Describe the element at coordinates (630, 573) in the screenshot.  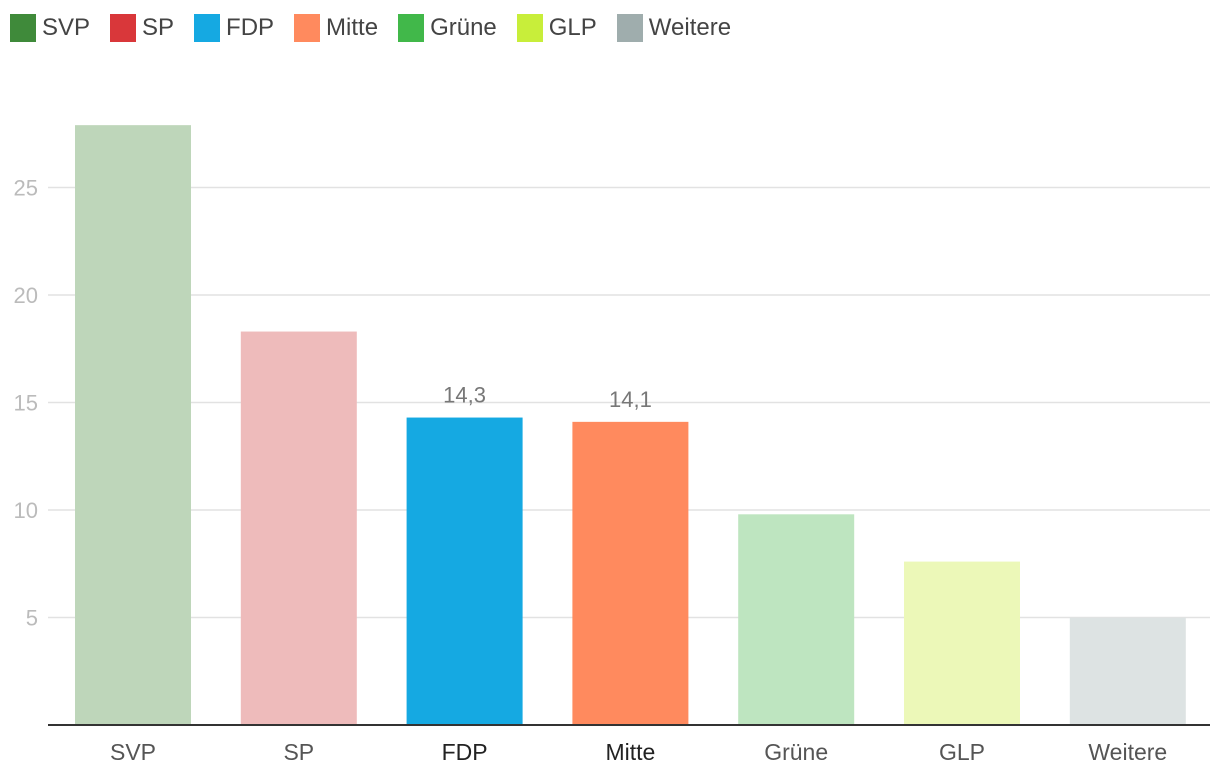
I see `bar-mitte` at that location.